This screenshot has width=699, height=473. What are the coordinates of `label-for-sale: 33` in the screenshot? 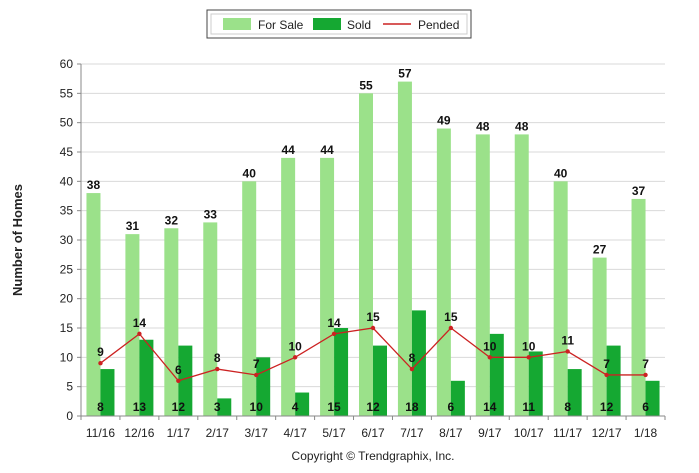 It's located at (211, 214).